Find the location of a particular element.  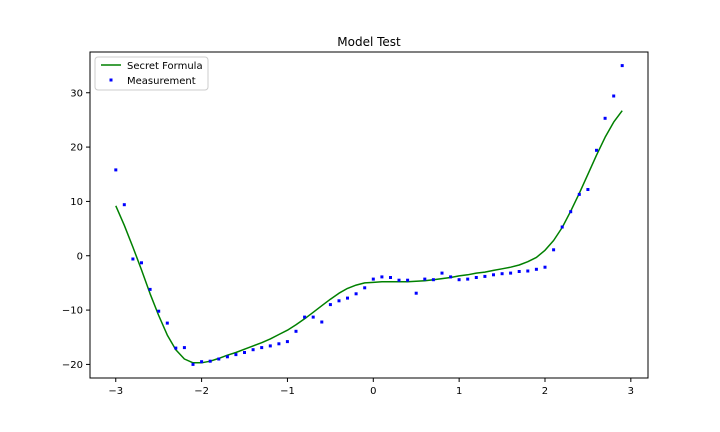

x-tick-label: −3 is located at coordinates (115, 391).